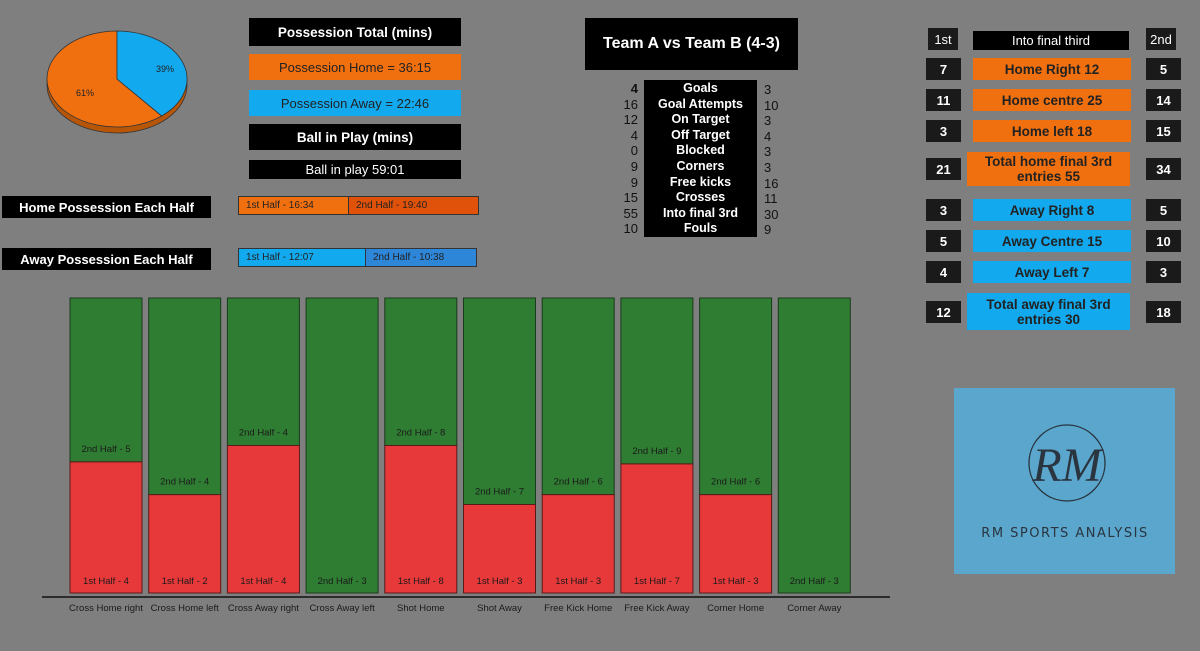 The height and width of the screenshot is (651, 1200). Describe the element at coordinates (185, 608) in the screenshot. I see `category-label: Cross Home left` at that location.